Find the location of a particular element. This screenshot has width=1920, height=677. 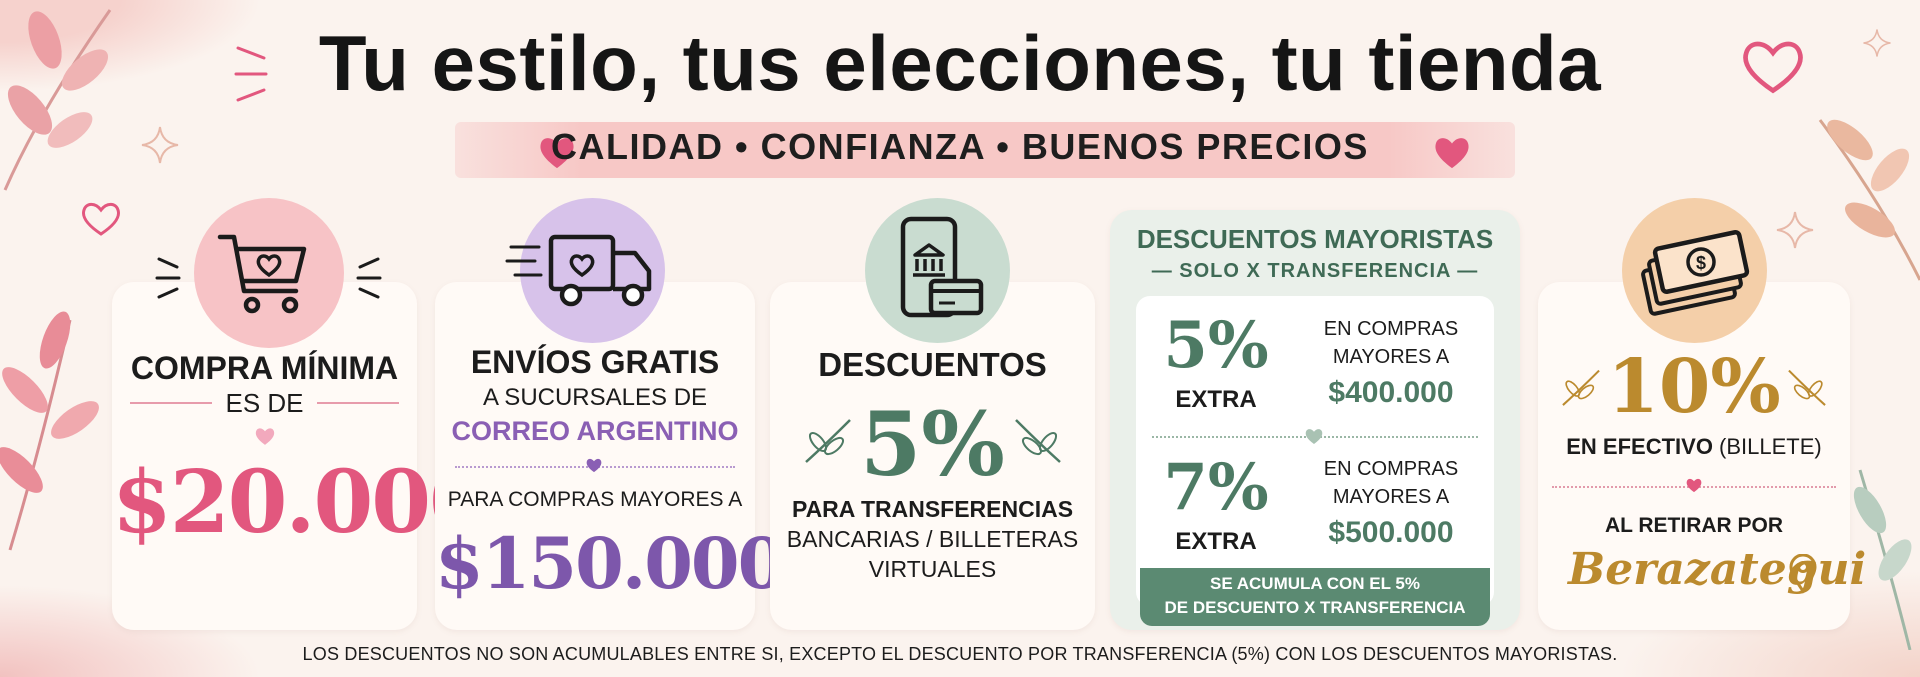

tier-percent: 7% is located at coordinates (1216, 487).